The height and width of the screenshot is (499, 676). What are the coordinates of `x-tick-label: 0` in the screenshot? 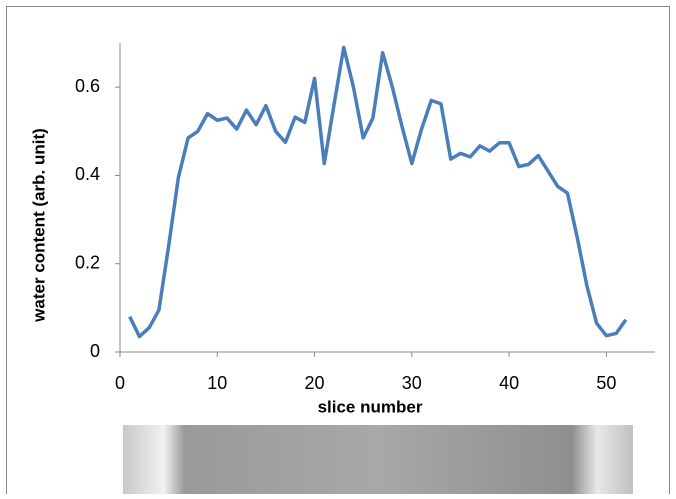 It's located at (120, 383).